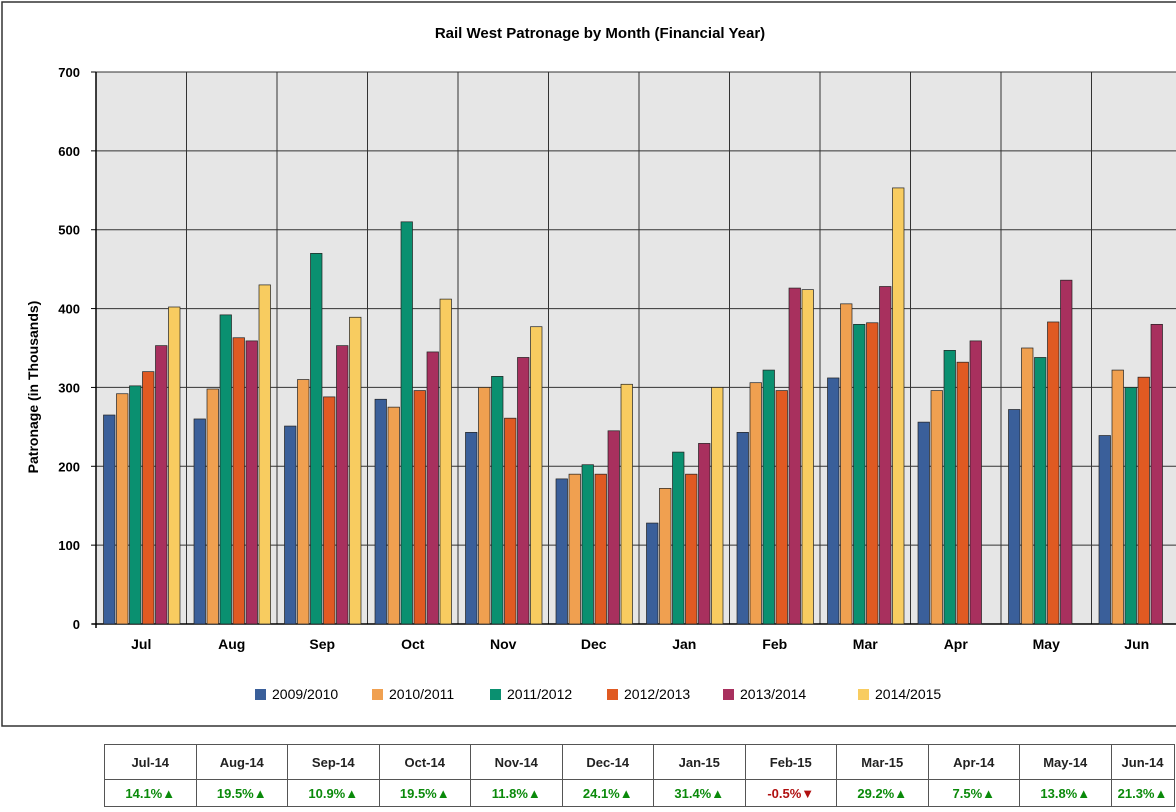 Image resolution: width=1176 pixels, height=812 pixels. What do you see at coordinates (574, 549) in the screenshot?
I see `bar-2010-2011-dec` at bounding box center [574, 549].